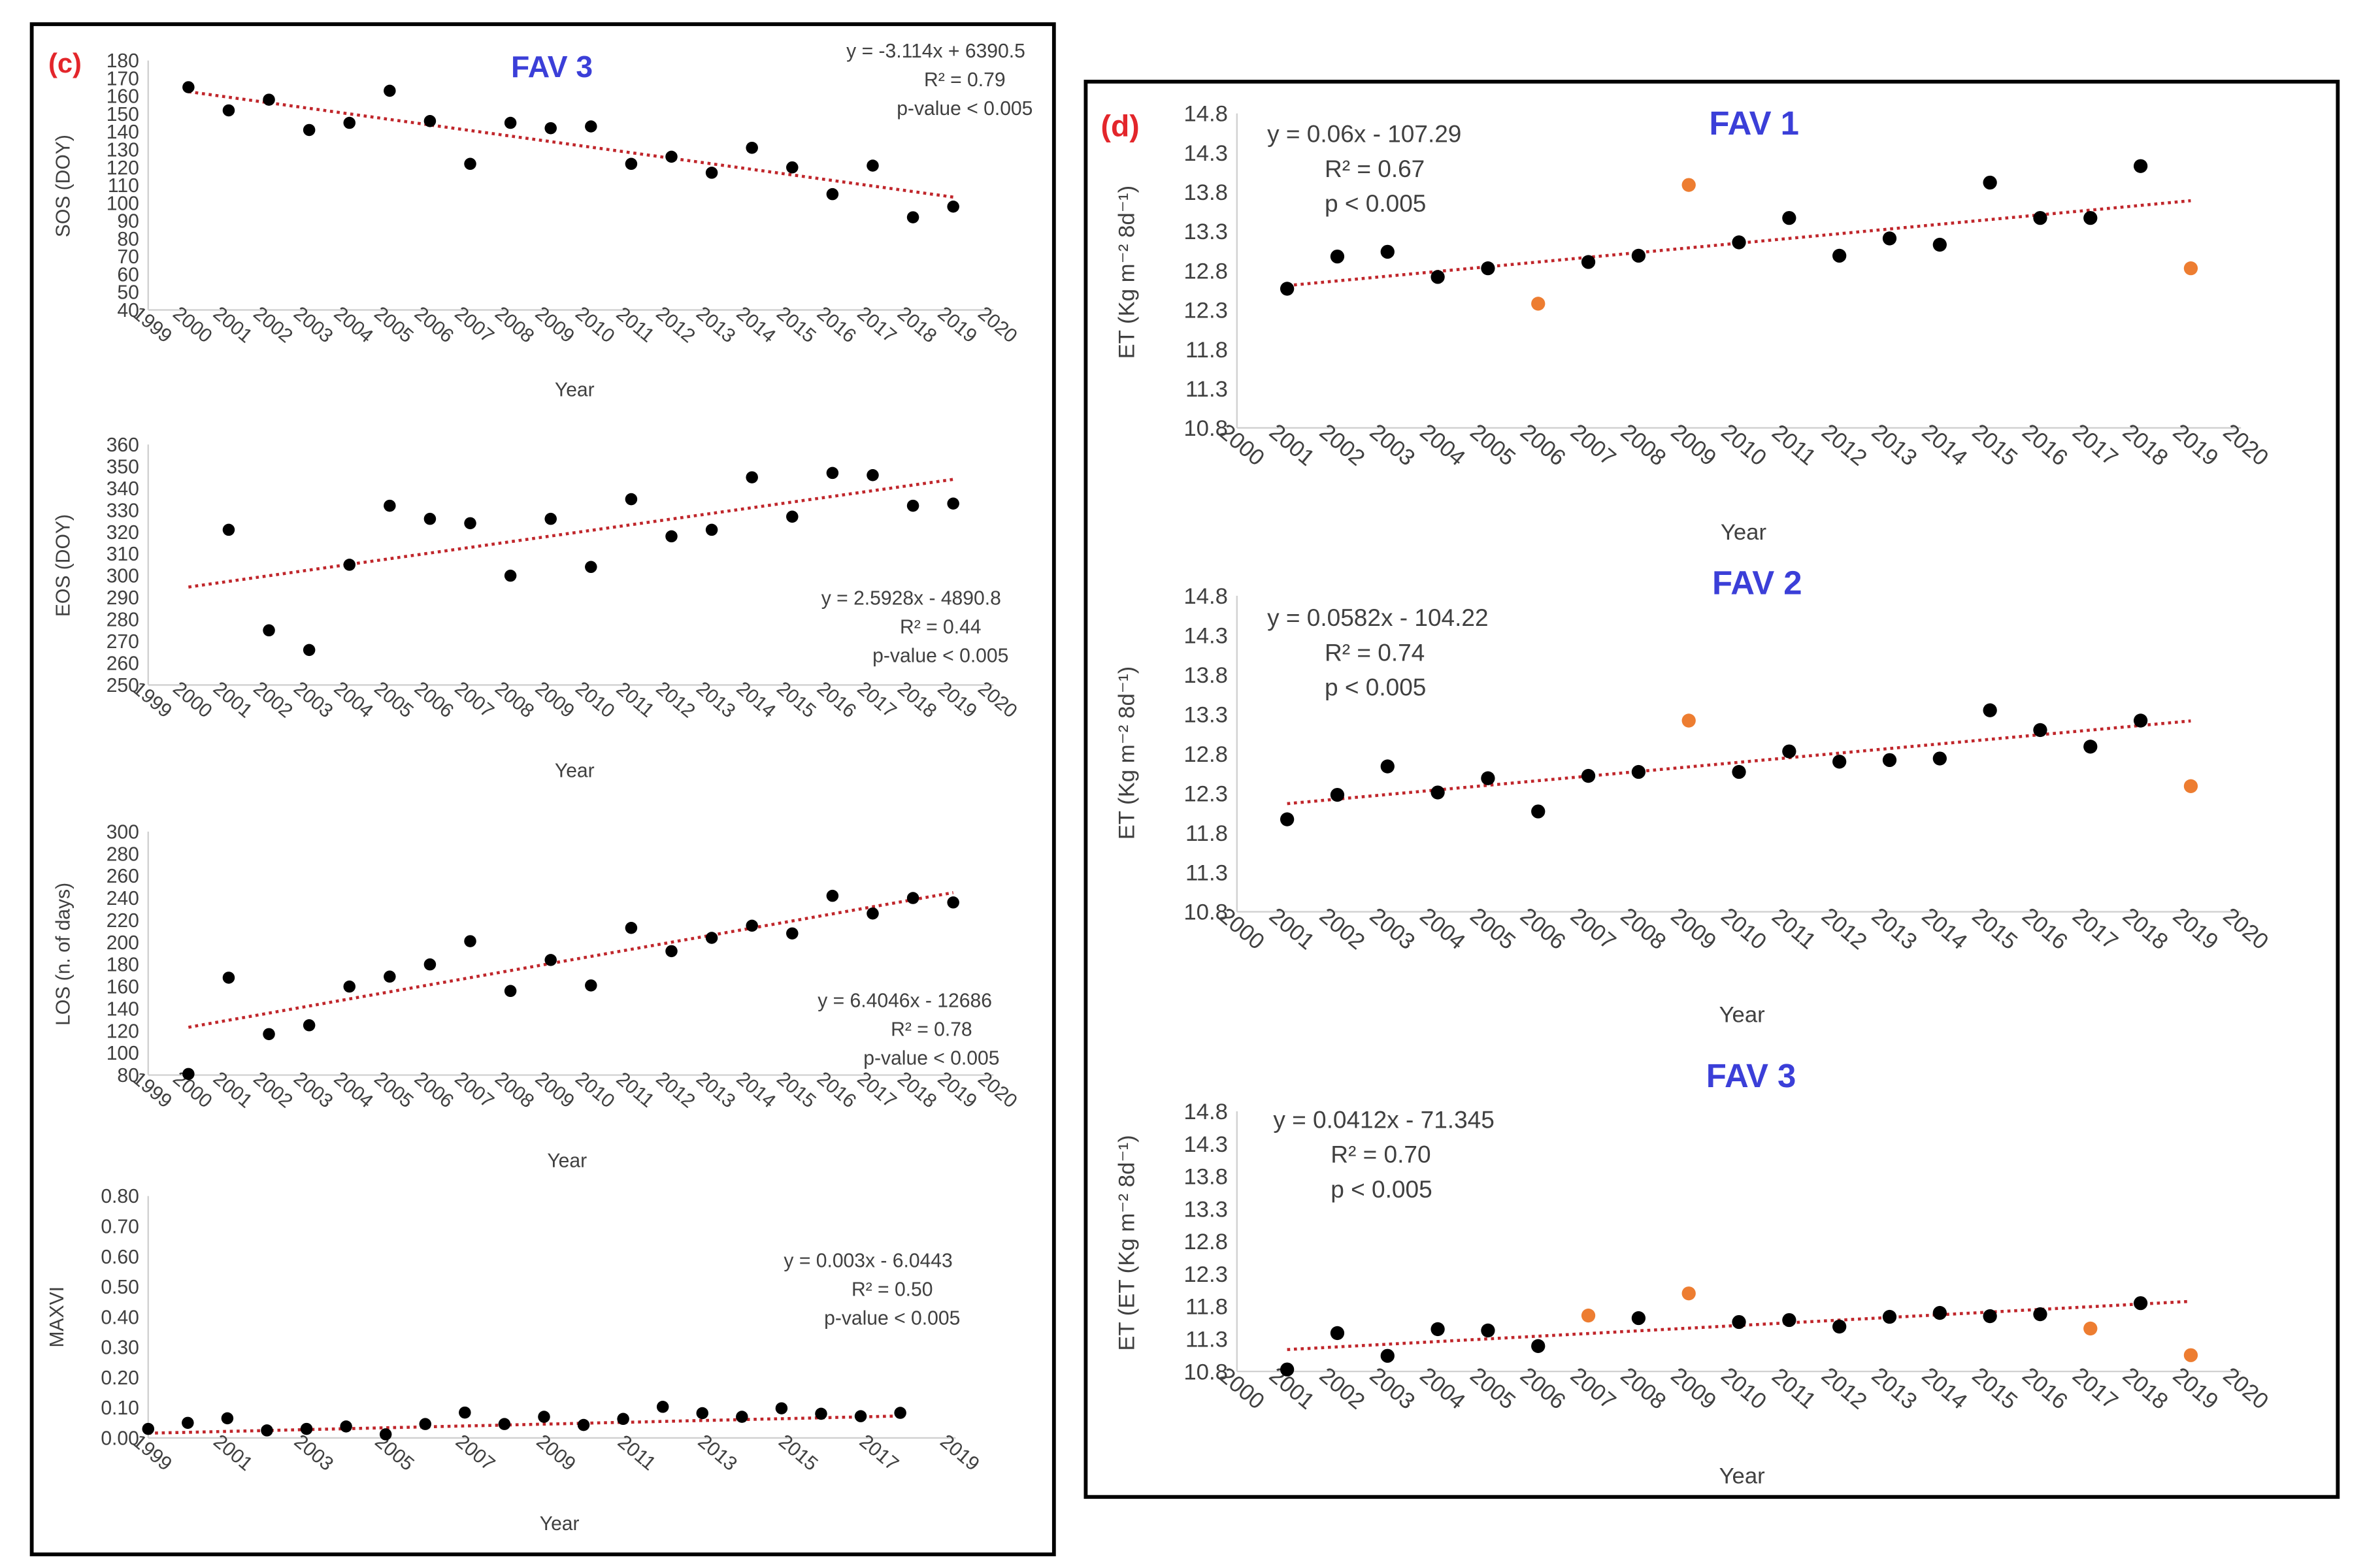 The width and height of the screenshot is (2365, 1568). What do you see at coordinates (128, 222) in the screenshot?
I see `y-tick-label: 90` at bounding box center [128, 222].